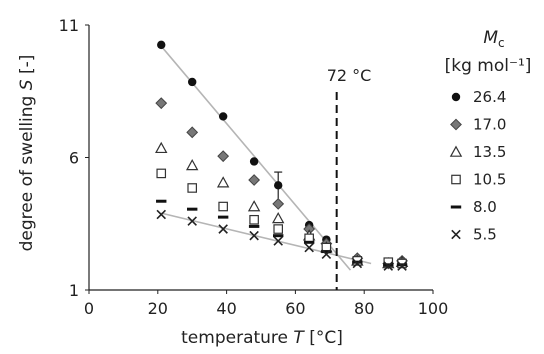 This screenshot has width=544, height=354. Describe the element at coordinates (74, 290) in the screenshot. I see `y-tick-label: 1` at that location.